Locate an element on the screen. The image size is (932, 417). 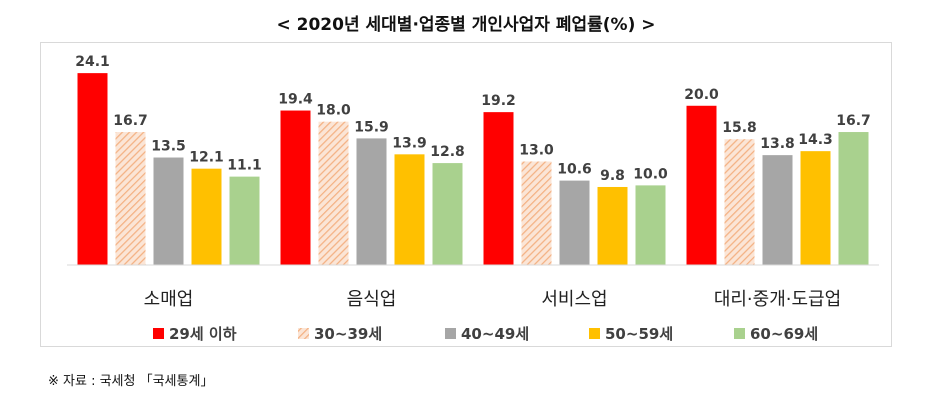
bar-value-label: 11.1 is located at coordinates (244, 166).